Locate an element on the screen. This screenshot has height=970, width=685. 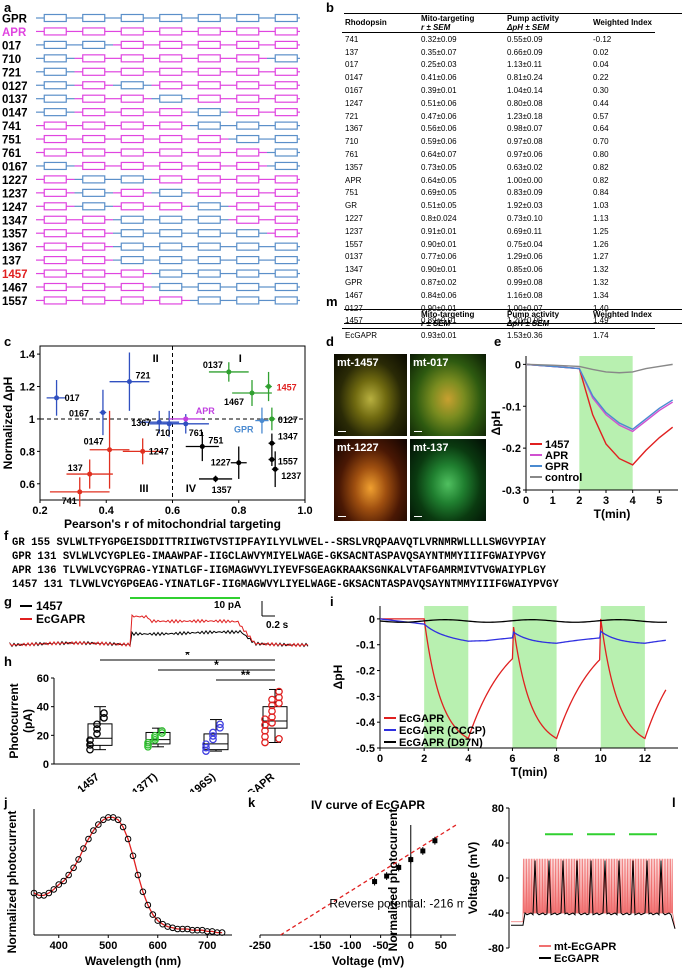
point-label: GPR is located at coordinates (244, 430).